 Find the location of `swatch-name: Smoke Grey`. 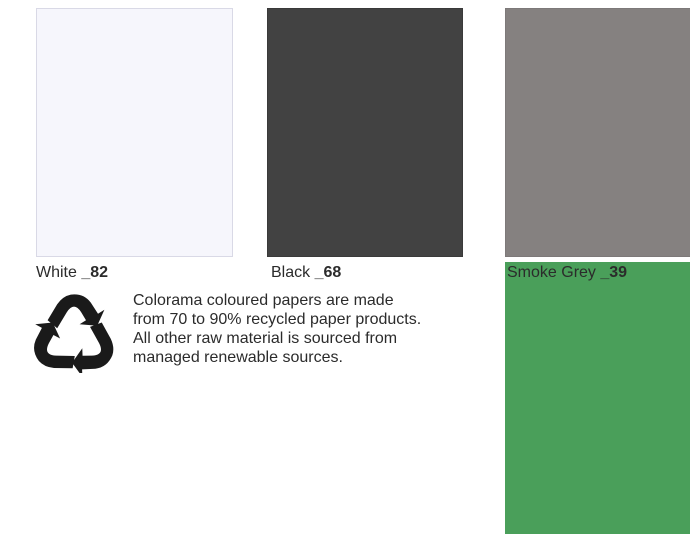

swatch-name: Smoke Grey is located at coordinates (551, 272).